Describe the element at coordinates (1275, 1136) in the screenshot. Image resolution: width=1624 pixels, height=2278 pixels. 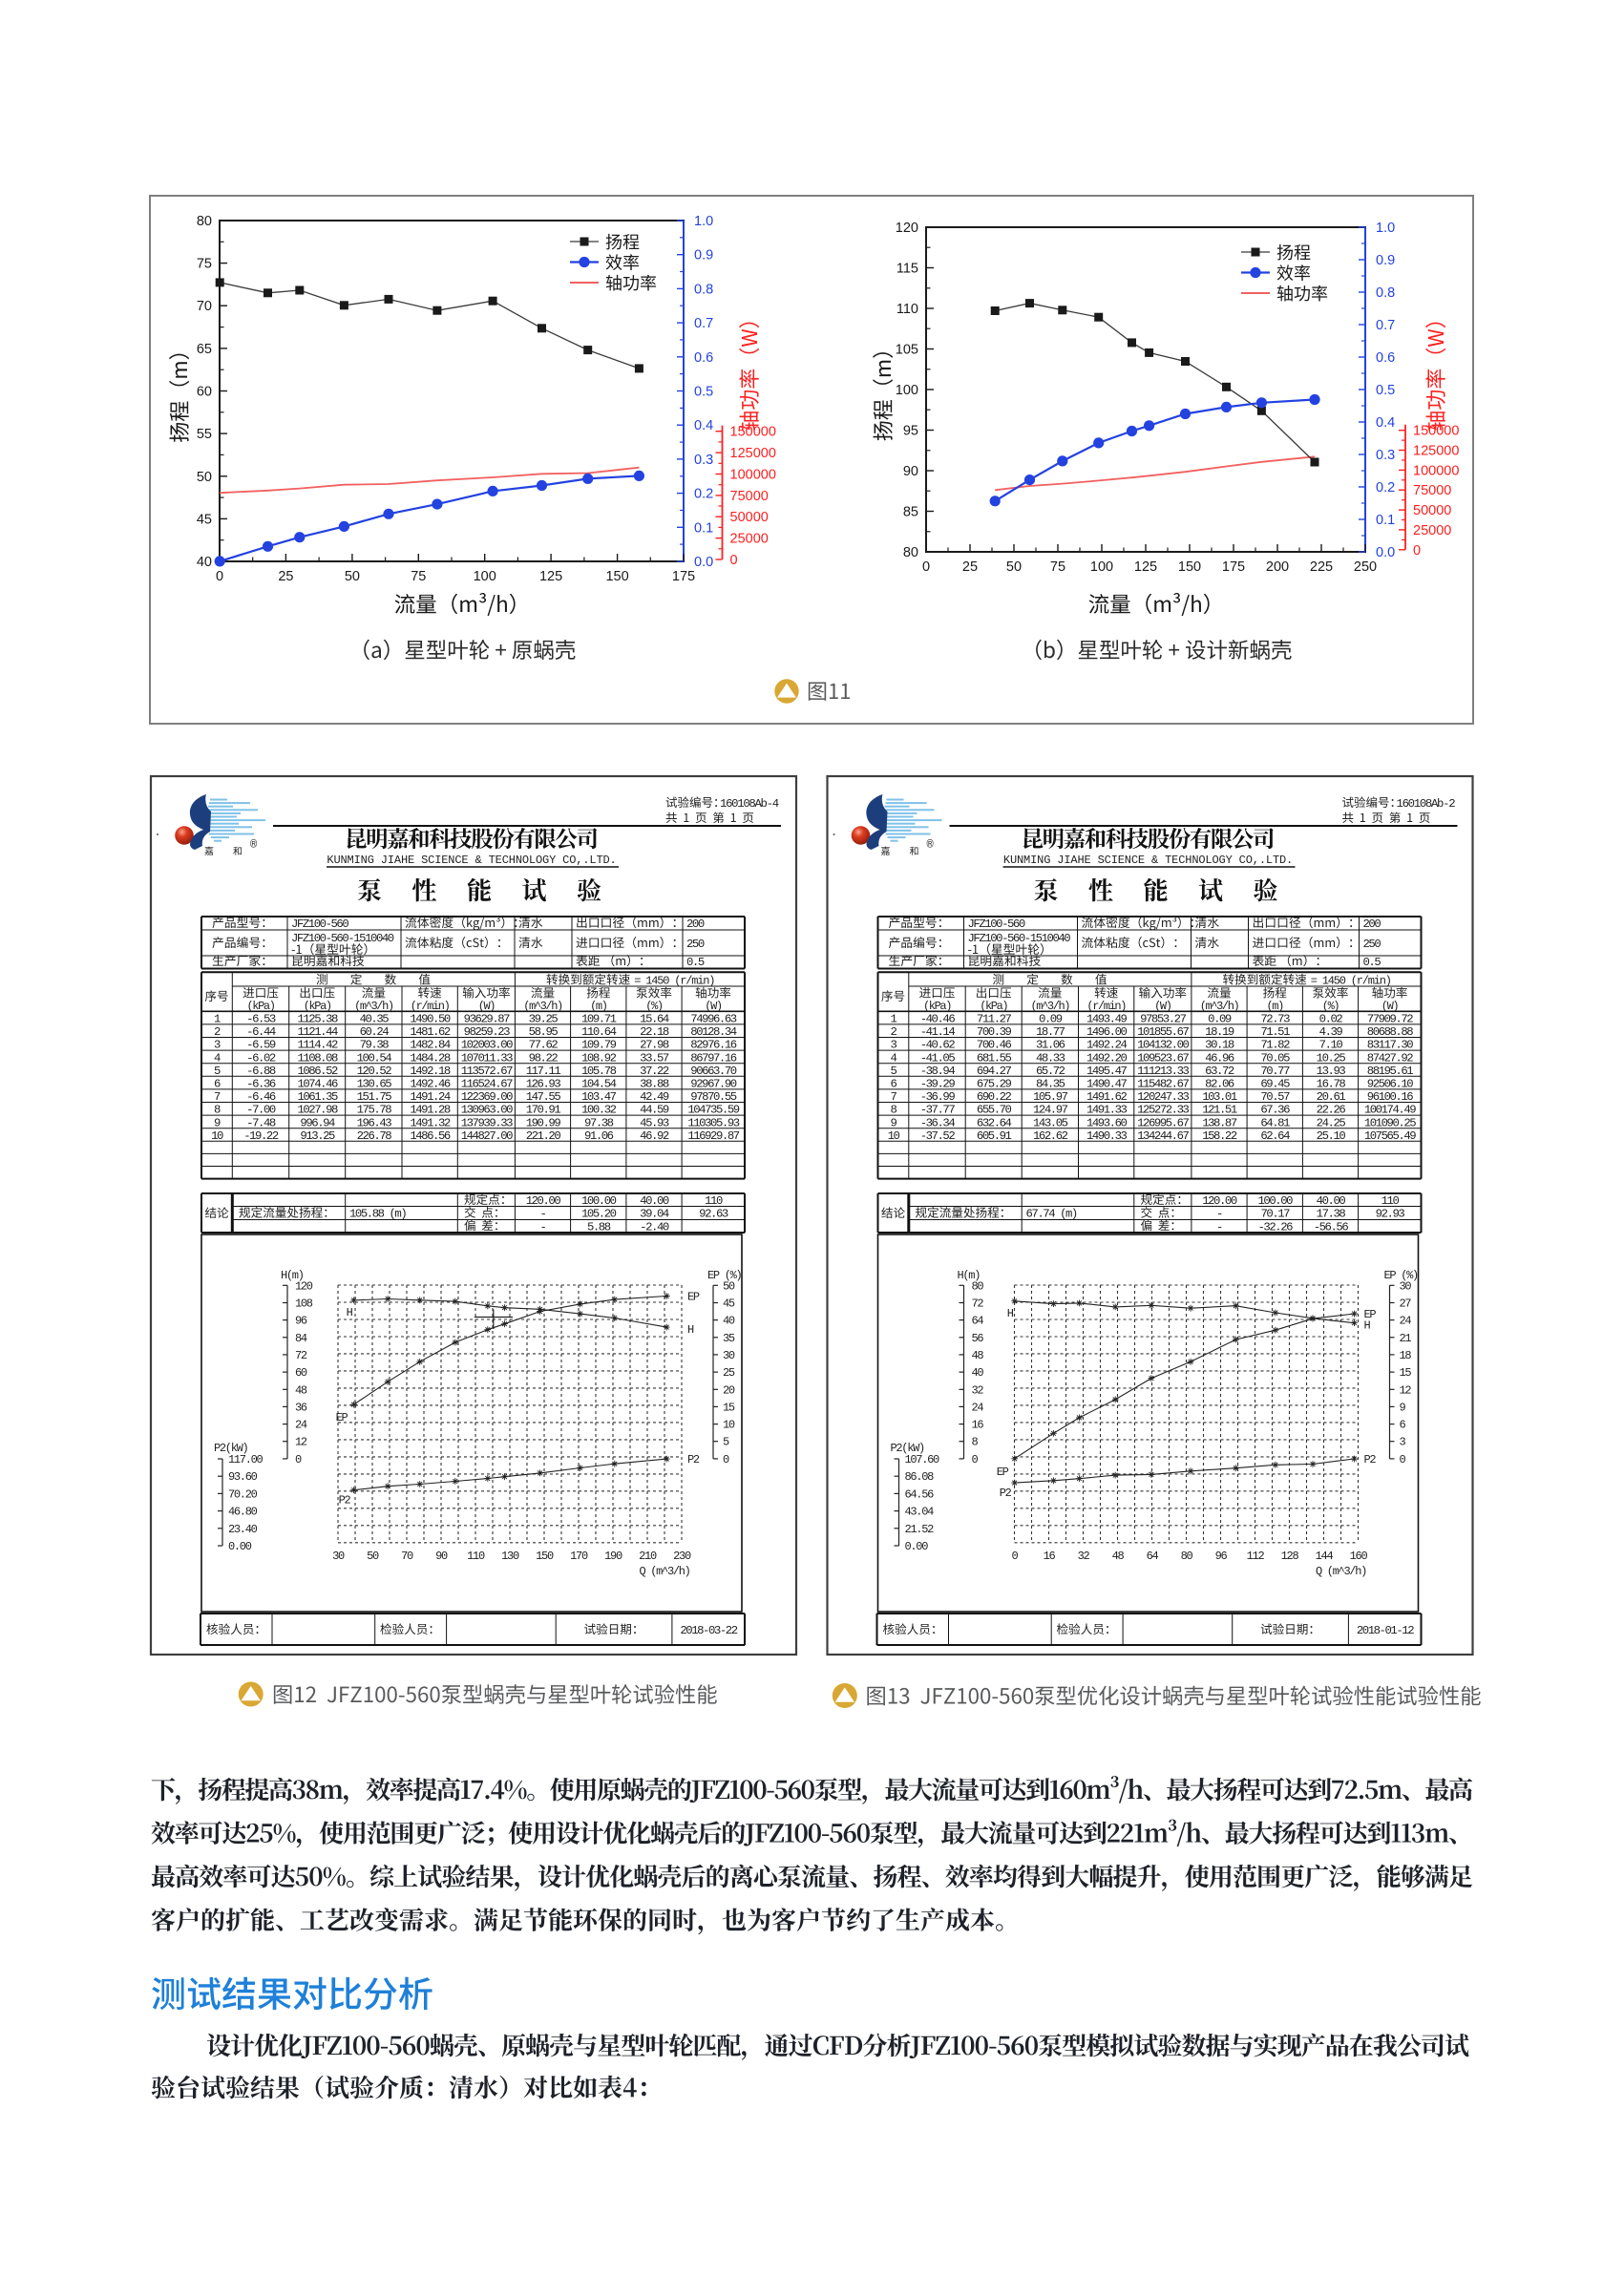
I see `svg-text: 62.64` at that location.